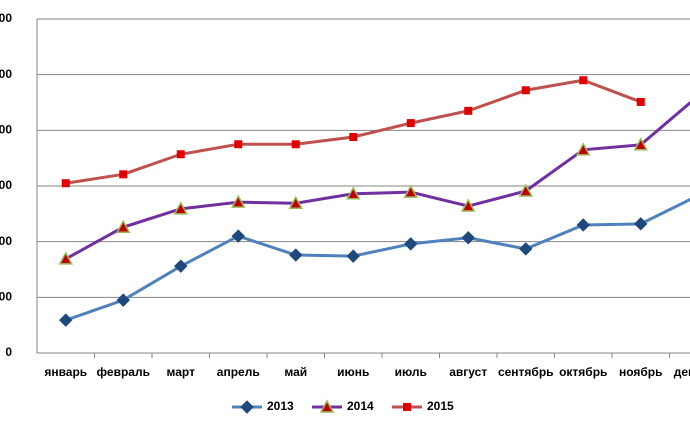 The width and height of the screenshot is (690, 431). What do you see at coordinates (353, 372) in the screenshot?
I see `x-tick-label: июнь` at bounding box center [353, 372].